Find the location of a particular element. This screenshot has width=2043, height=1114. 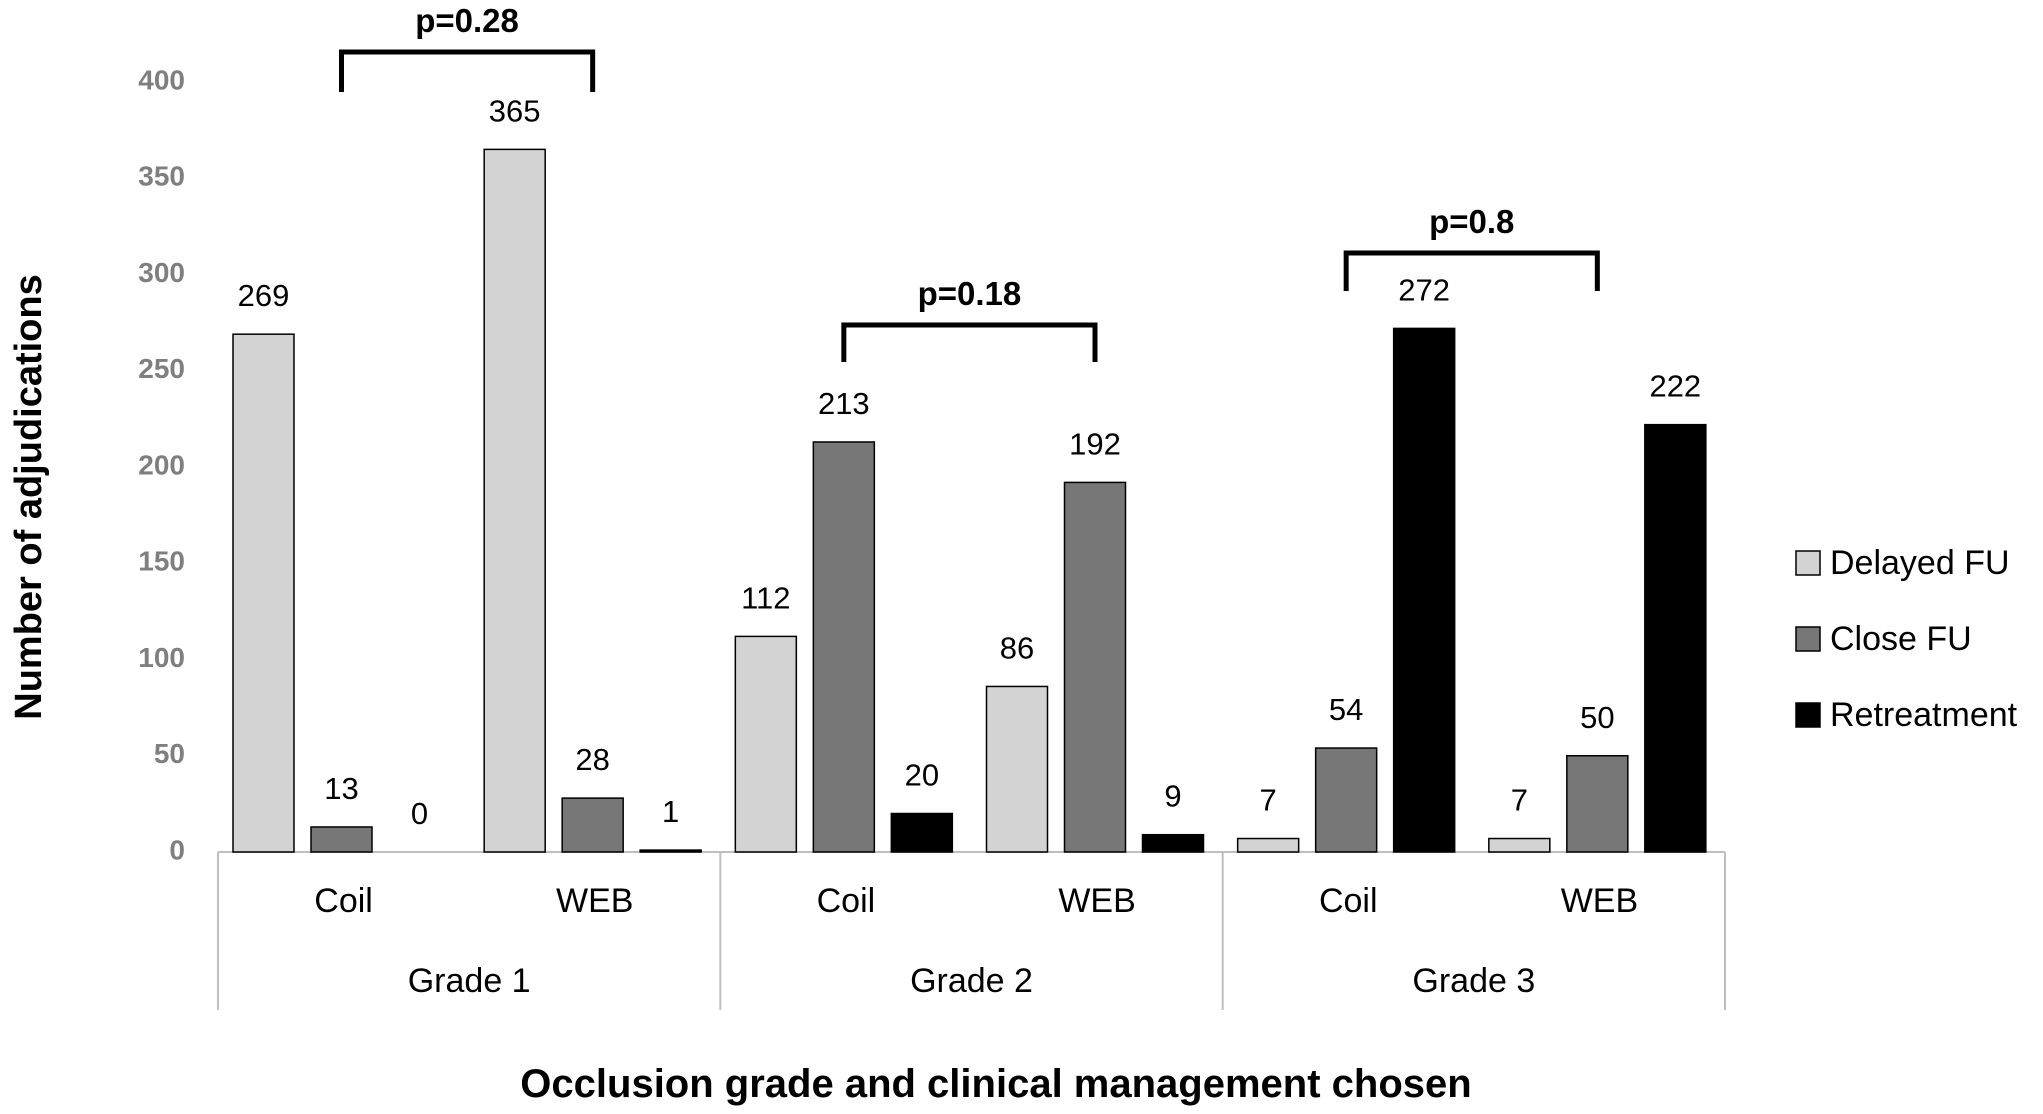

data-label: 86 is located at coordinates (1017, 647).